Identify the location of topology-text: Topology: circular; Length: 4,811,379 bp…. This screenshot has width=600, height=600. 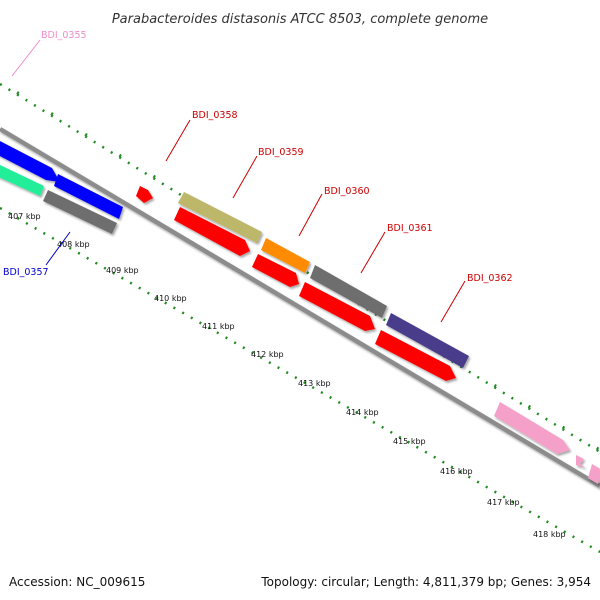
(425, 582).